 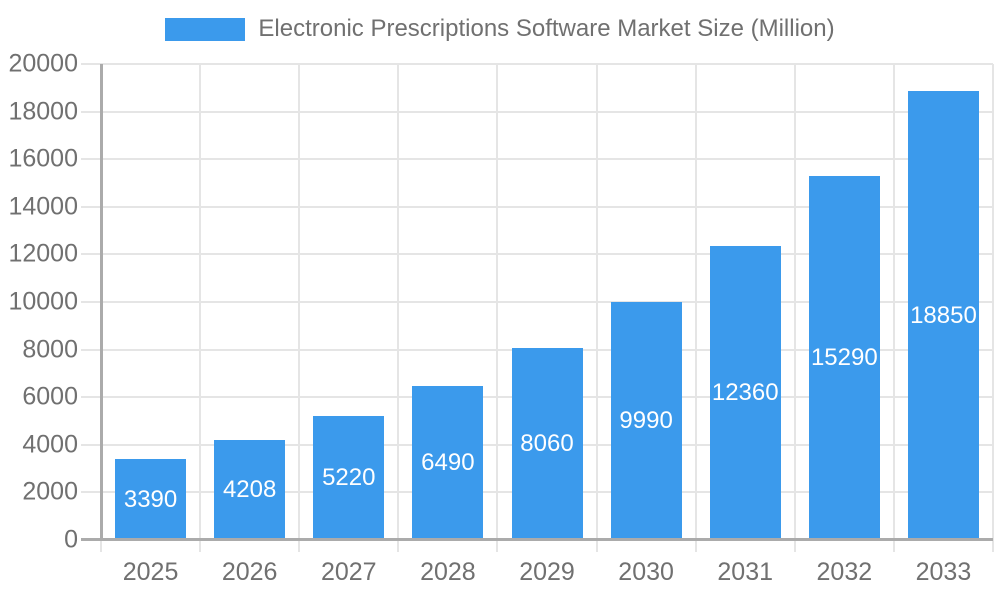 What do you see at coordinates (50, 491) in the screenshot?
I see `y-tick-label: 2000` at bounding box center [50, 491].